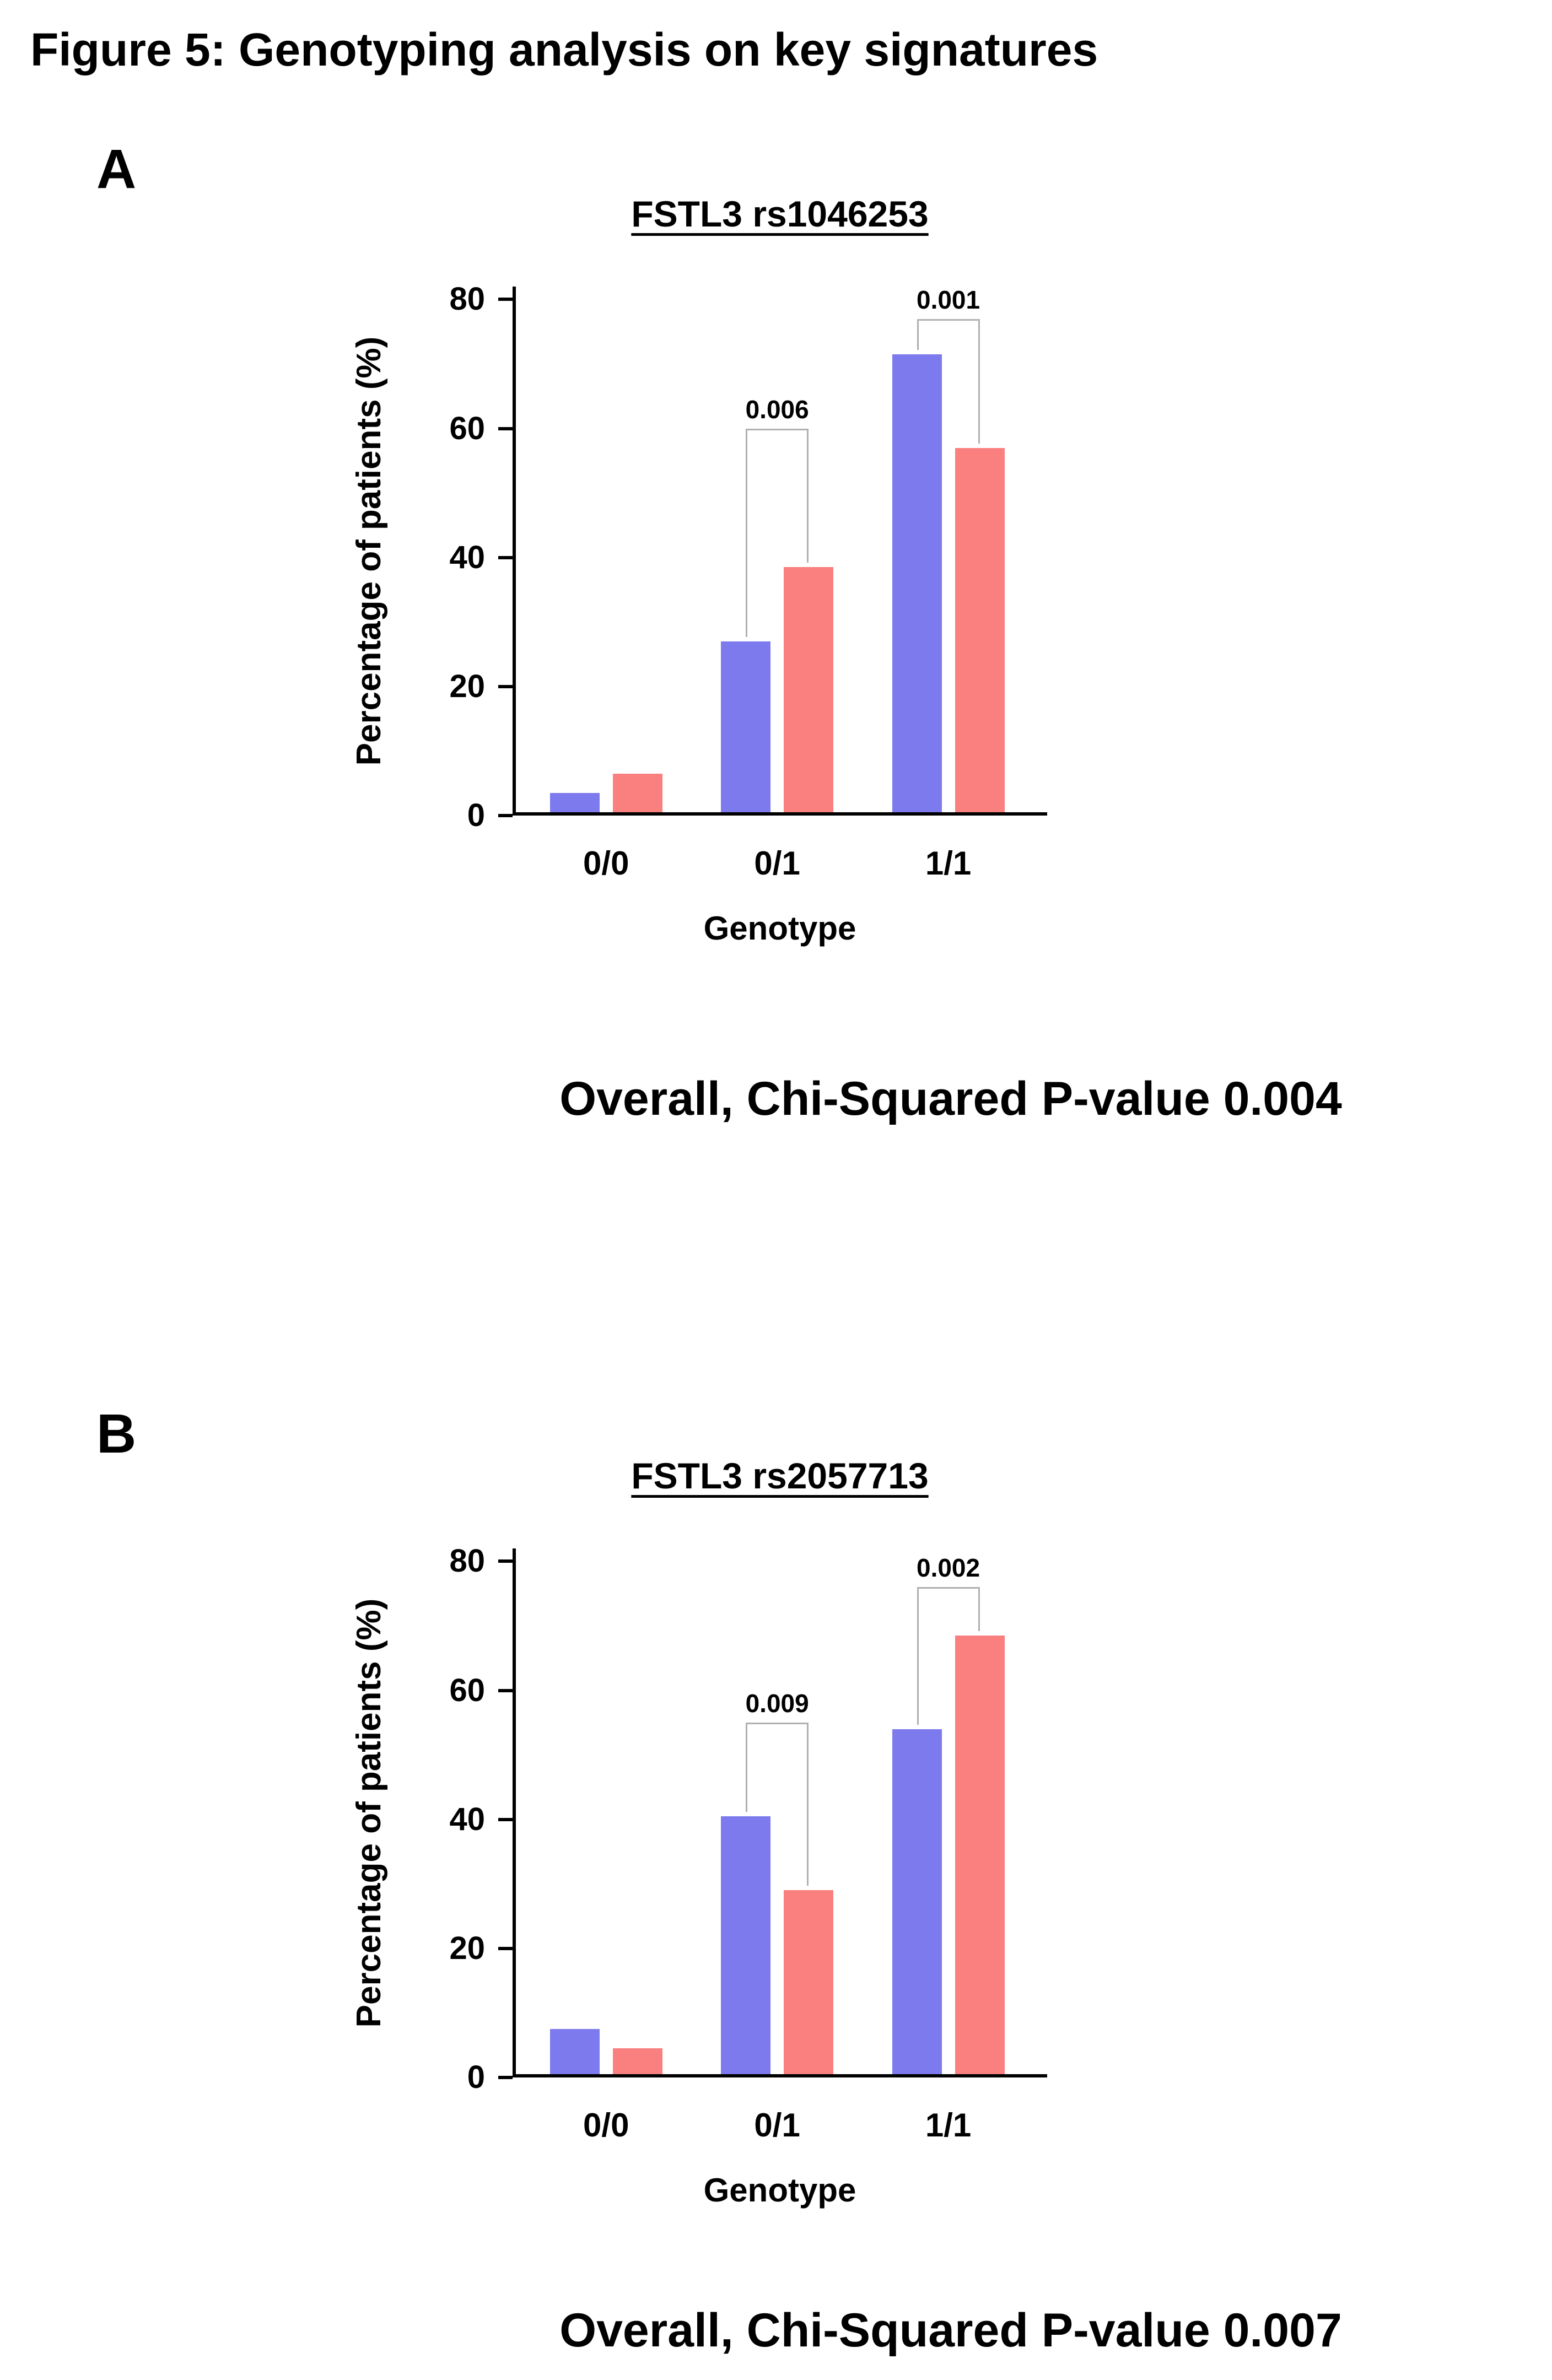 This screenshot has width=1552, height=2380. I want to click on chart-a-x-axis-label: Genotype, so click(779, 928).